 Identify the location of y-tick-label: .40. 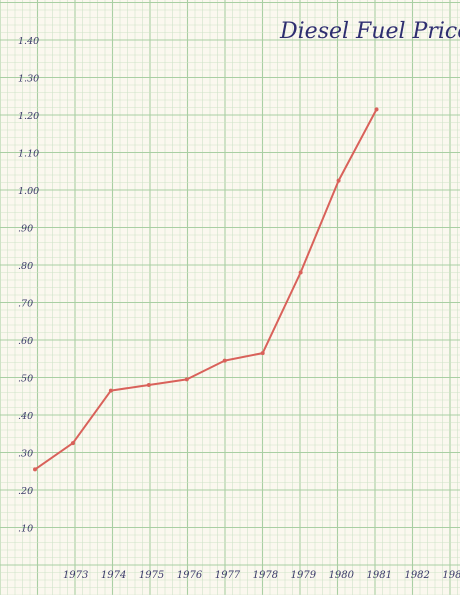
(25, 416).